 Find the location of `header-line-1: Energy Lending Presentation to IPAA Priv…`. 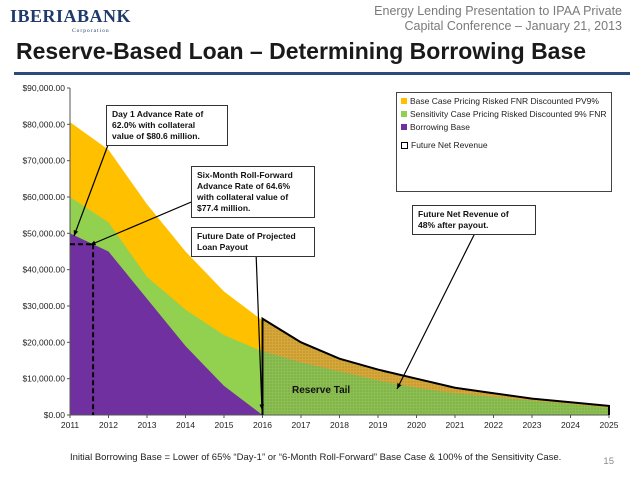

header-line-1: Energy Lending Presentation to IPAA Priv… is located at coordinates (498, 11).